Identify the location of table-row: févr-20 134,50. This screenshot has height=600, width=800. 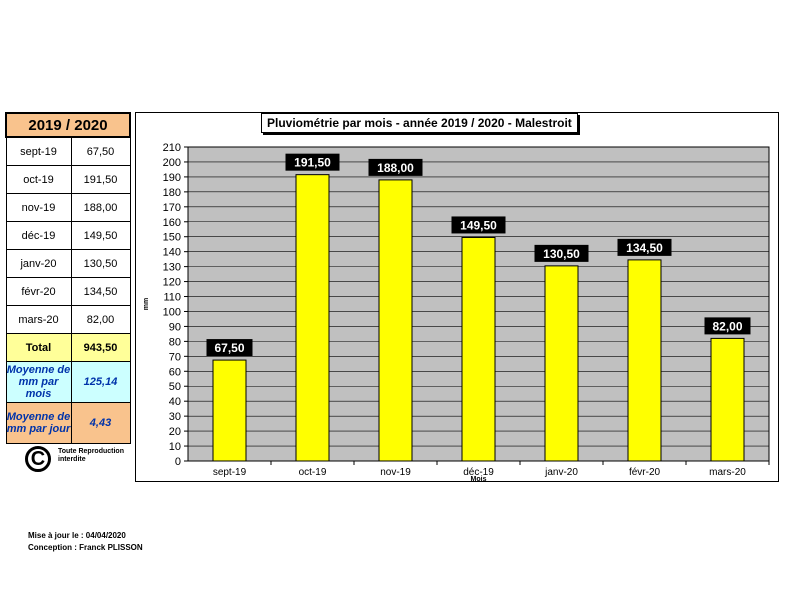
(68, 291).